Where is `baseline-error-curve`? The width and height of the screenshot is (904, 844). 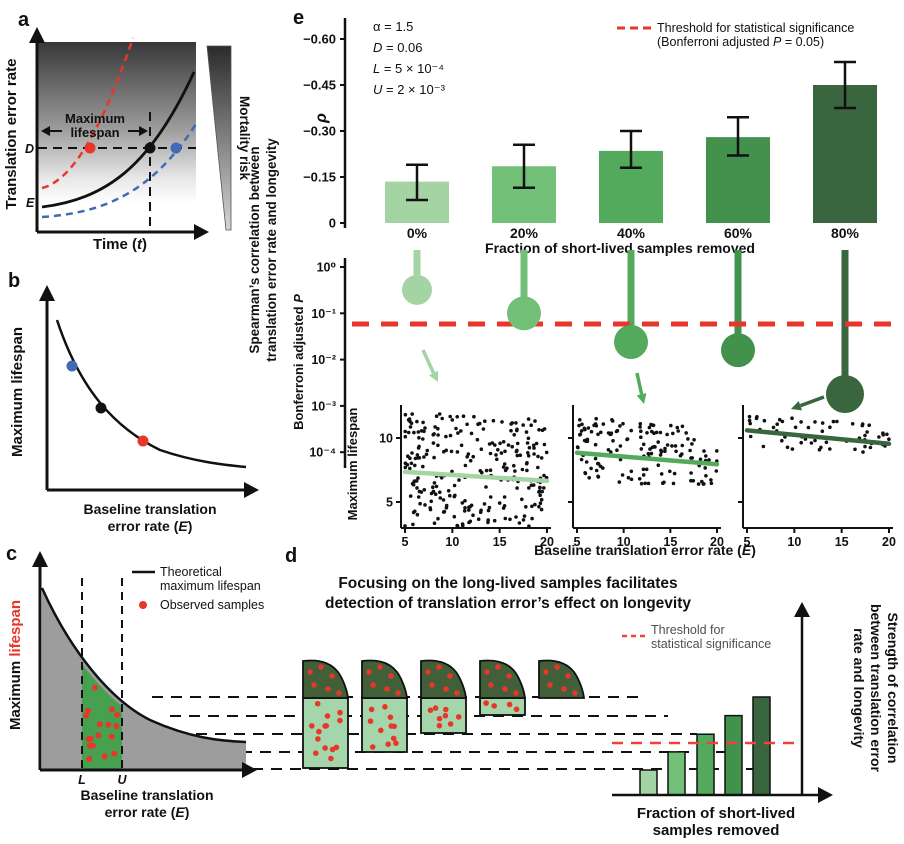 baseline-error-curve is located at coordinates (118, 140).